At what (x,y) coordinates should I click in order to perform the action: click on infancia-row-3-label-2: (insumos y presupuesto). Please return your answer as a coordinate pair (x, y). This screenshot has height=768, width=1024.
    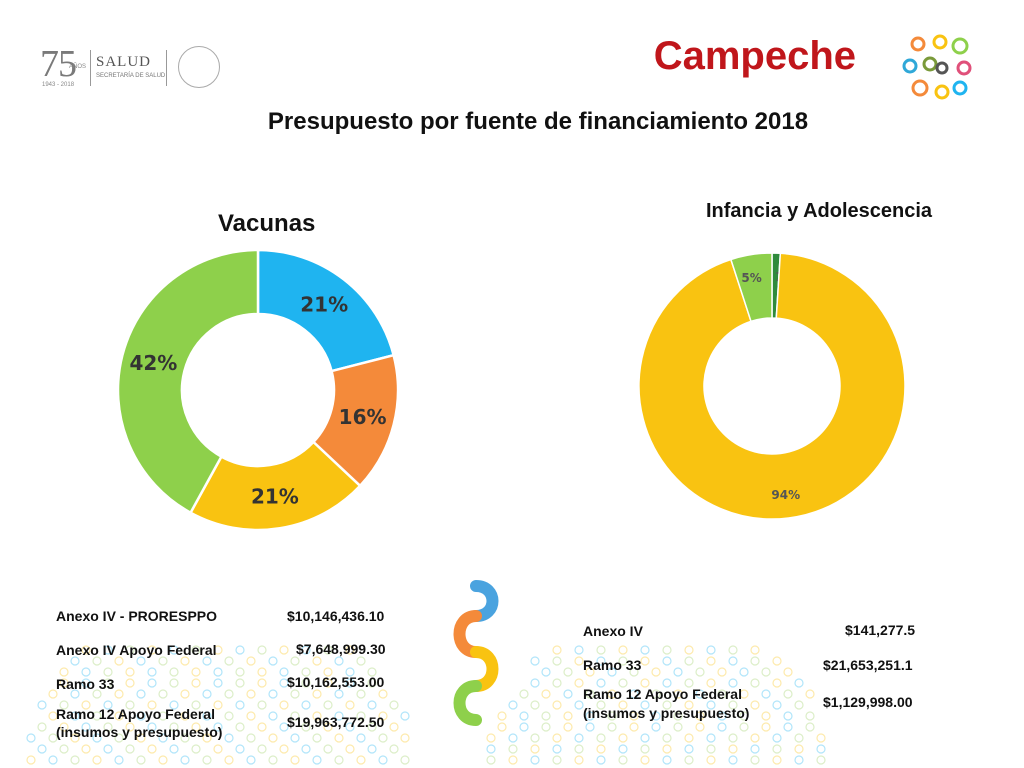
    Looking at the image, I should click on (666, 713).